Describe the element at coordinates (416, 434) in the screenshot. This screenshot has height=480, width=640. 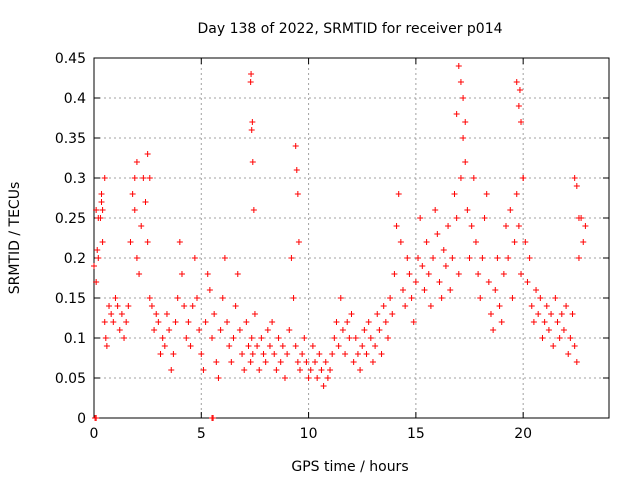
I see `x-tick-label: 15` at that location.